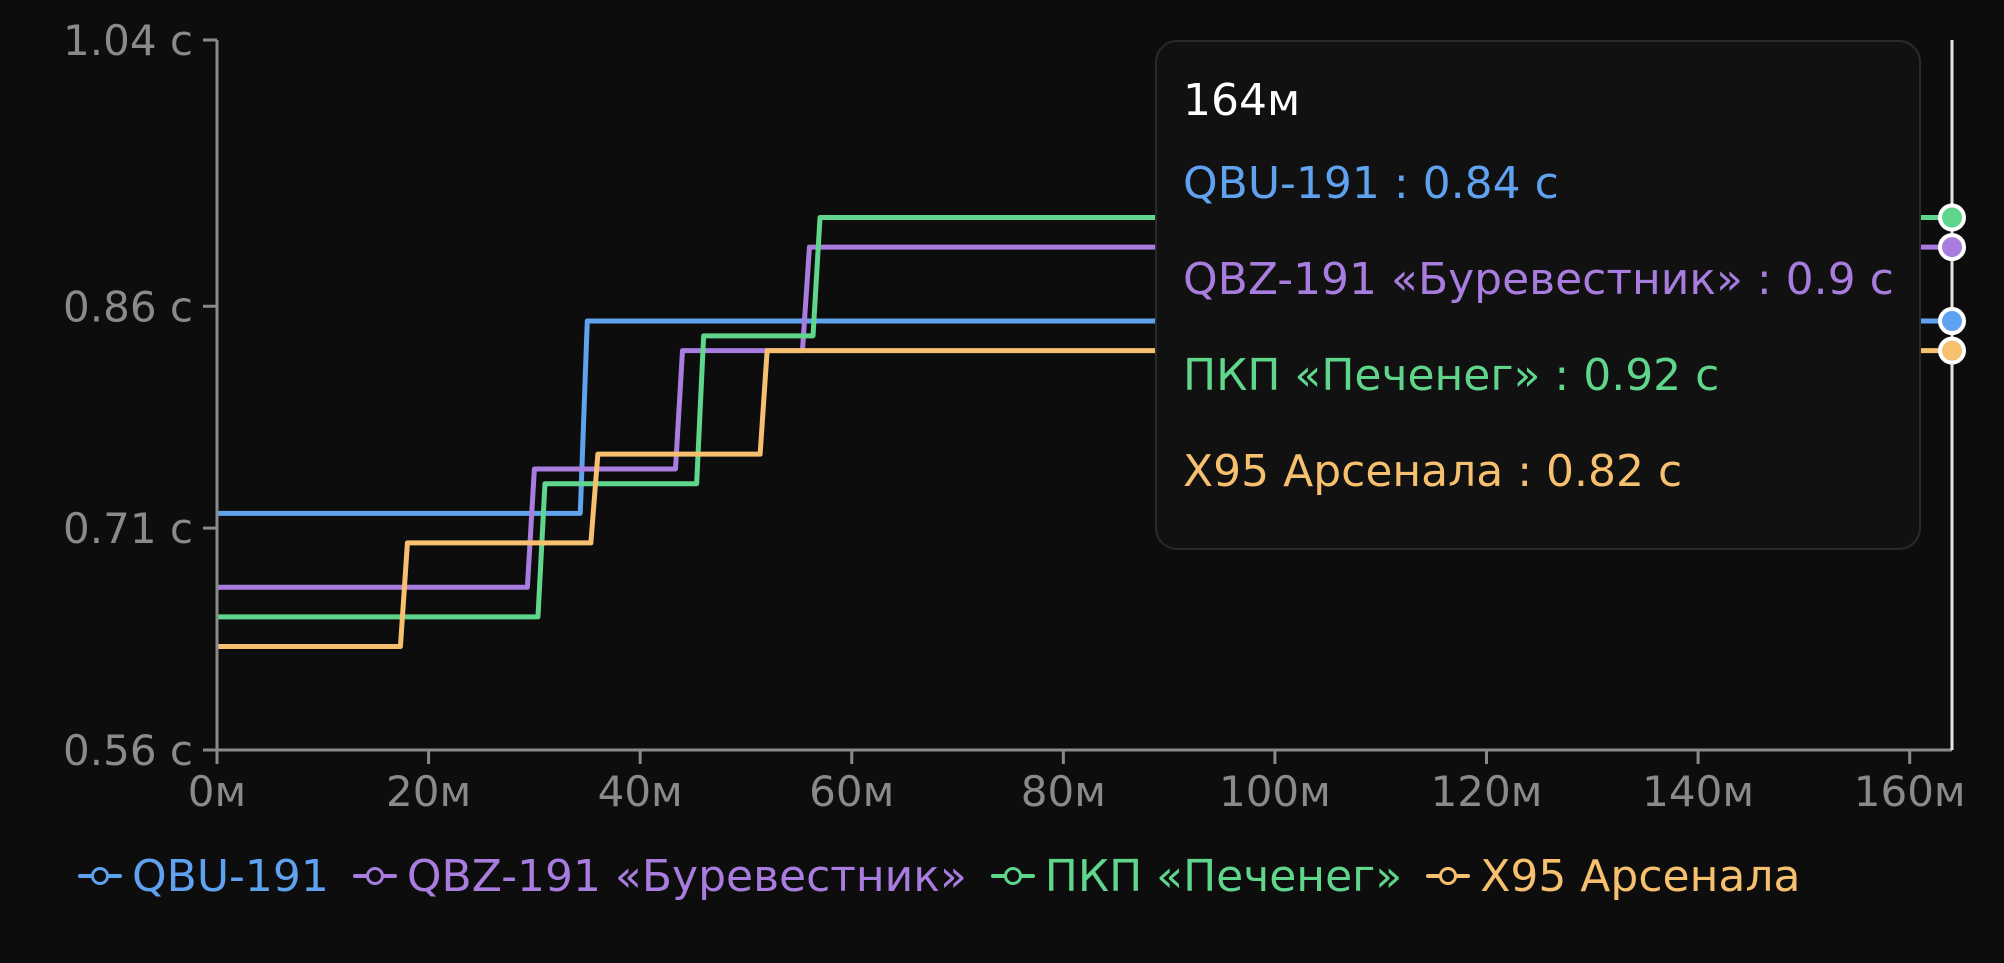 The height and width of the screenshot is (963, 2004). What do you see at coordinates (230, 876) in the screenshot?
I see `legend-label: QBU-191` at bounding box center [230, 876].